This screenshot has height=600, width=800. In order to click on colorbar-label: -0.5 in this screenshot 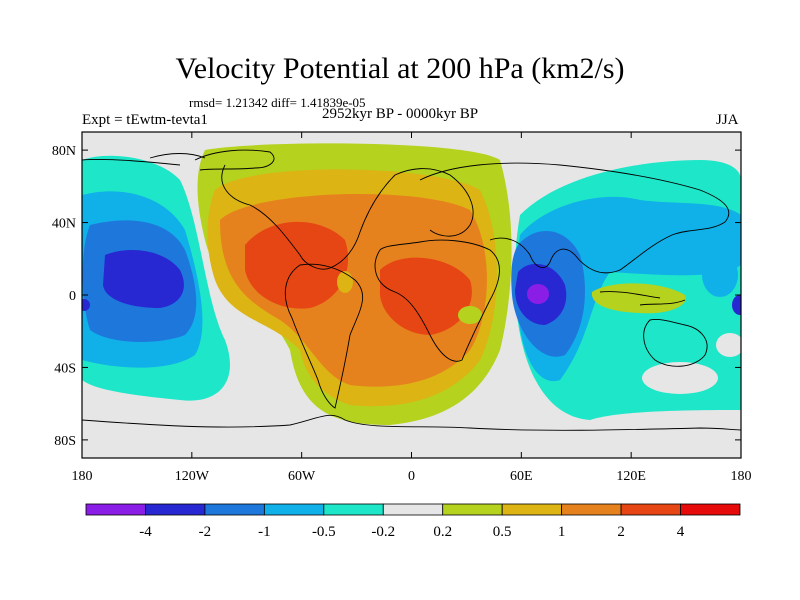, I will do `click(324, 532)`.